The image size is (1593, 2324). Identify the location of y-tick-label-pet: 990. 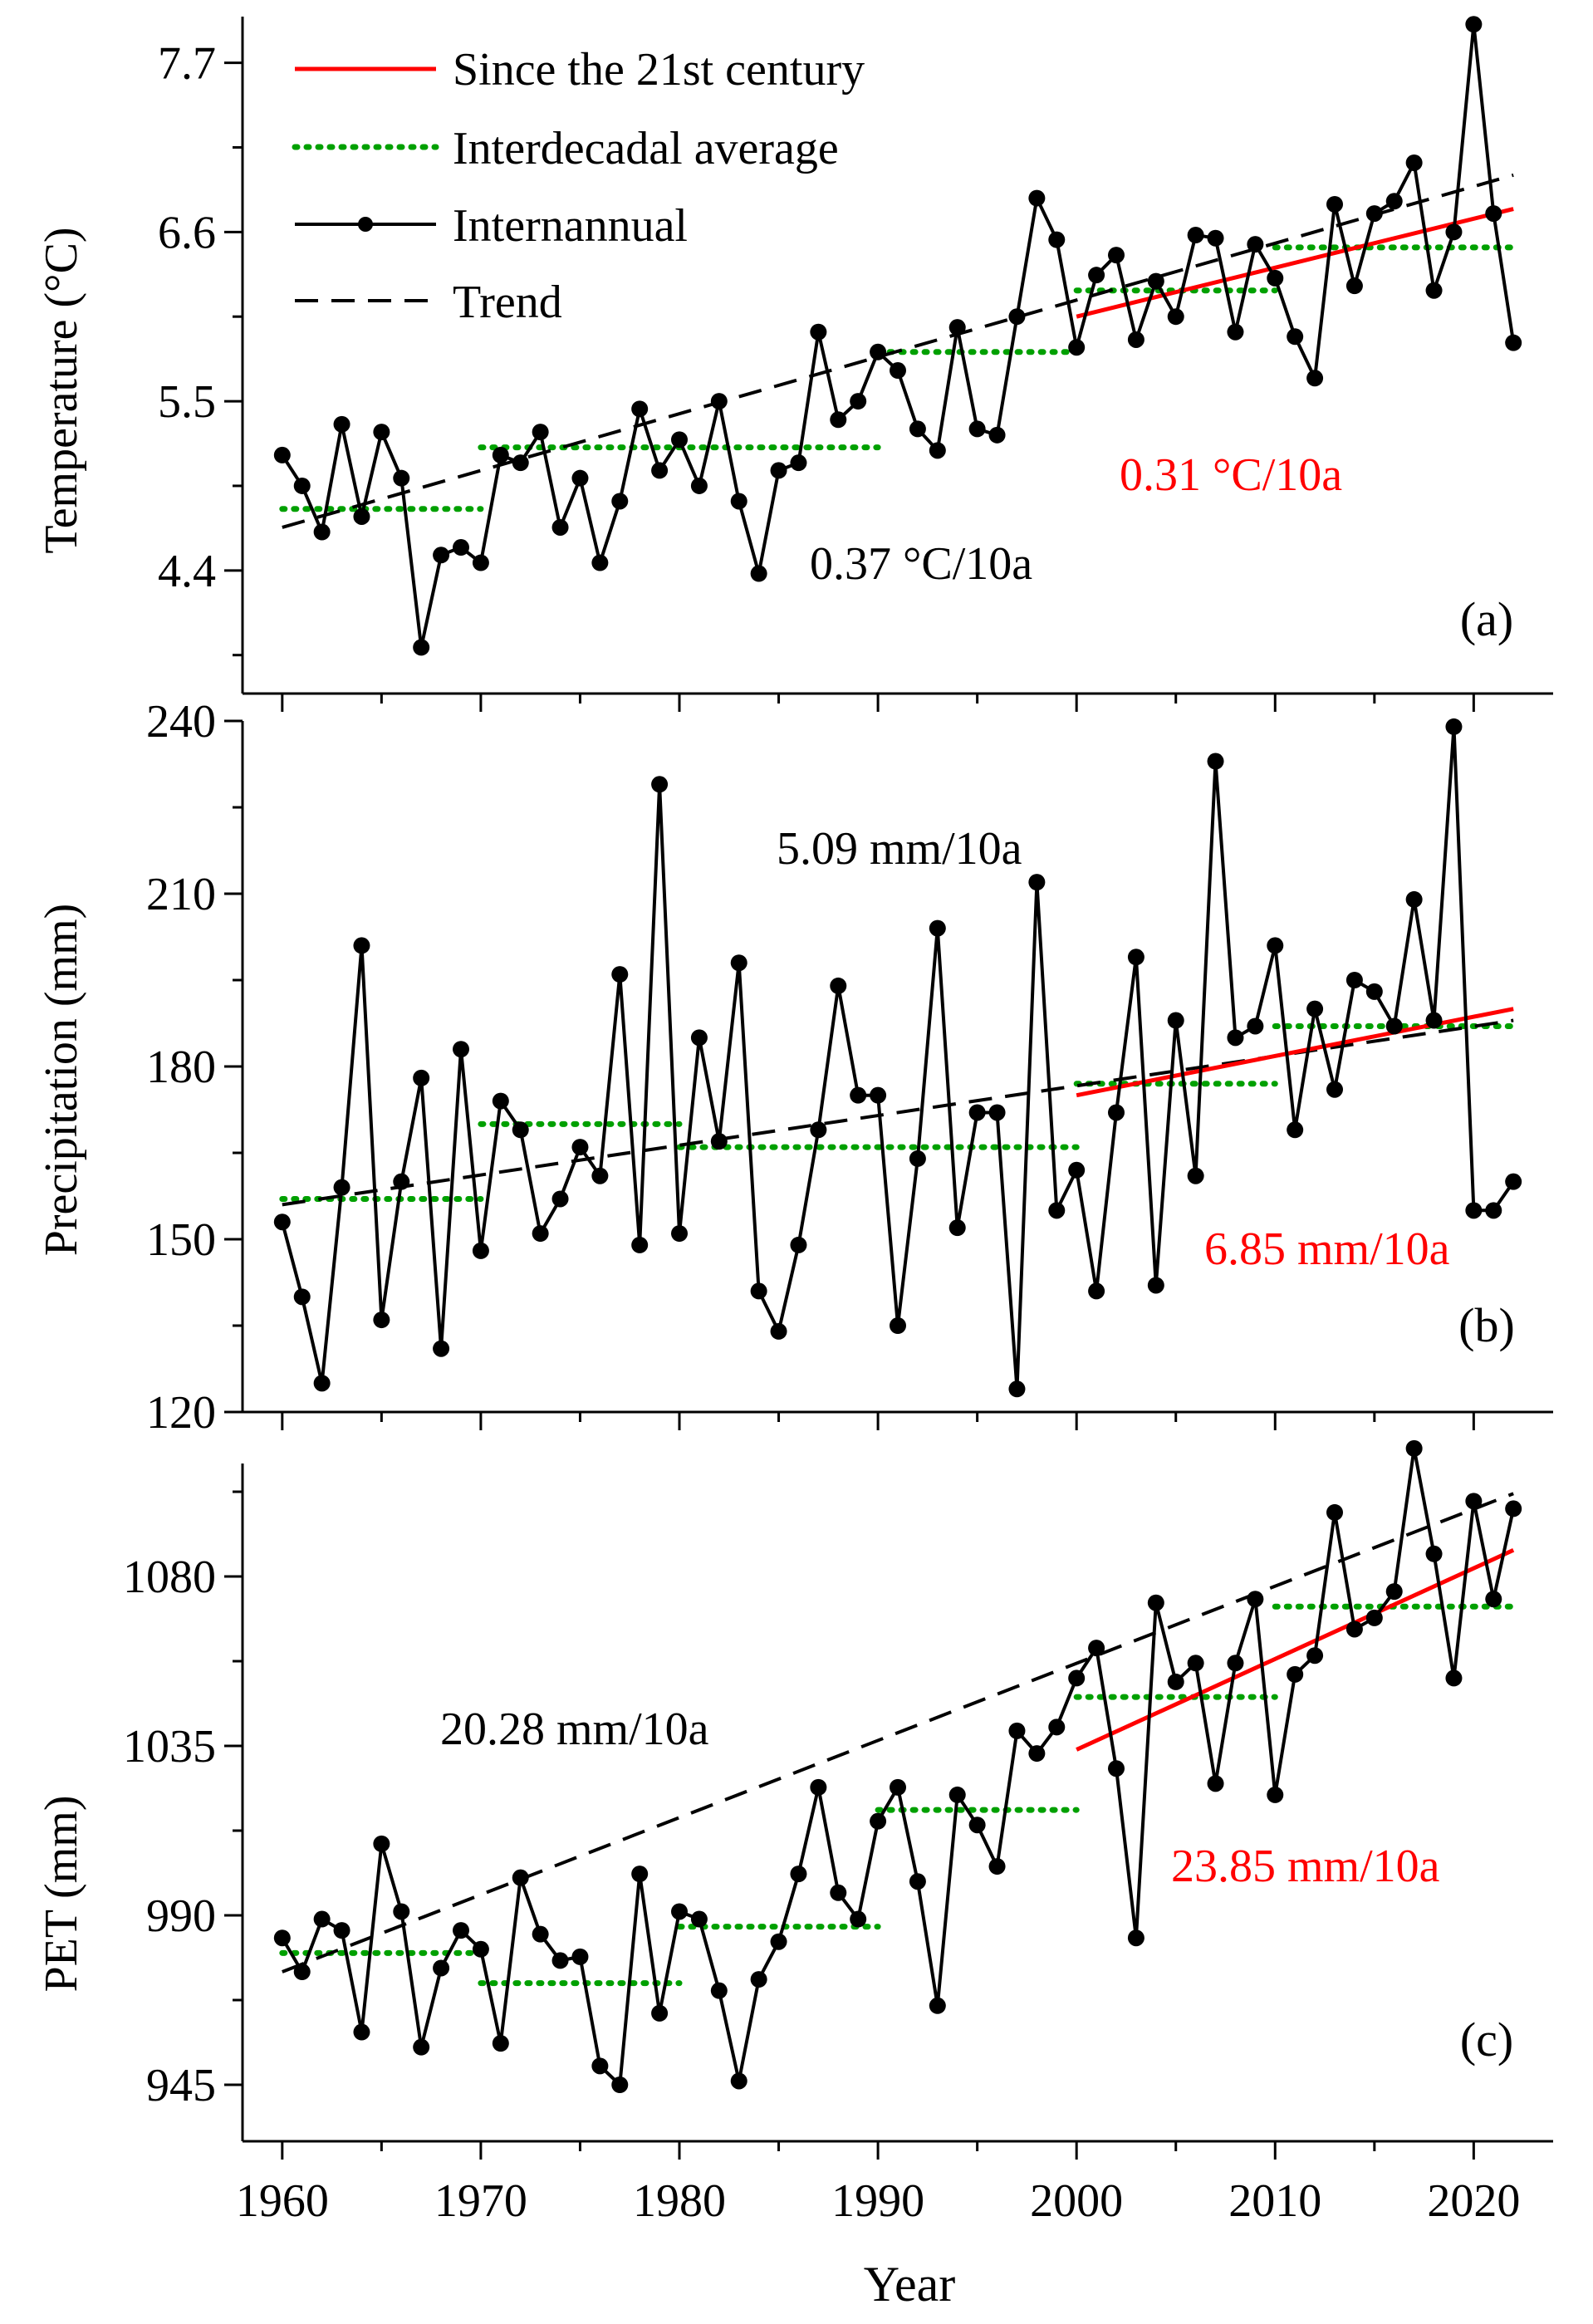
(181, 1916).